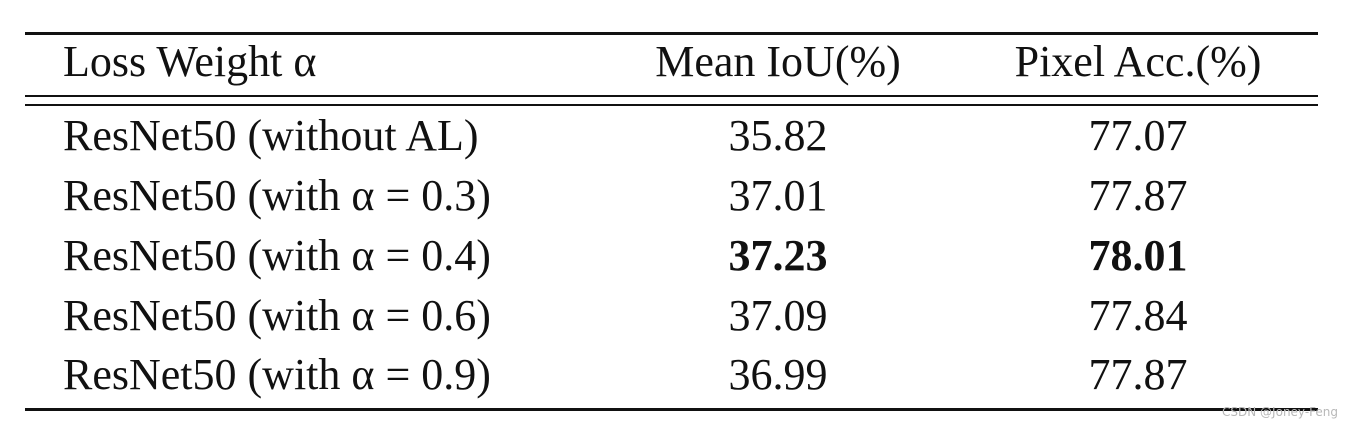 The height and width of the screenshot is (429, 1352). What do you see at coordinates (778, 135) in the screenshot?
I see `miou-cell: 35.82` at bounding box center [778, 135].